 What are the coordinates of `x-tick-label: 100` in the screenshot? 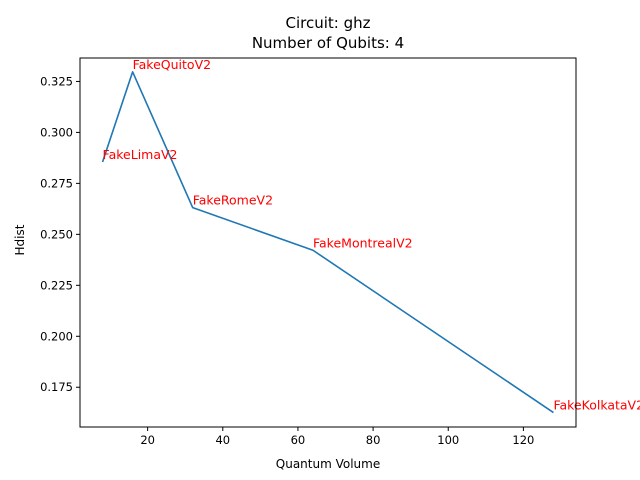 It's located at (448, 440).